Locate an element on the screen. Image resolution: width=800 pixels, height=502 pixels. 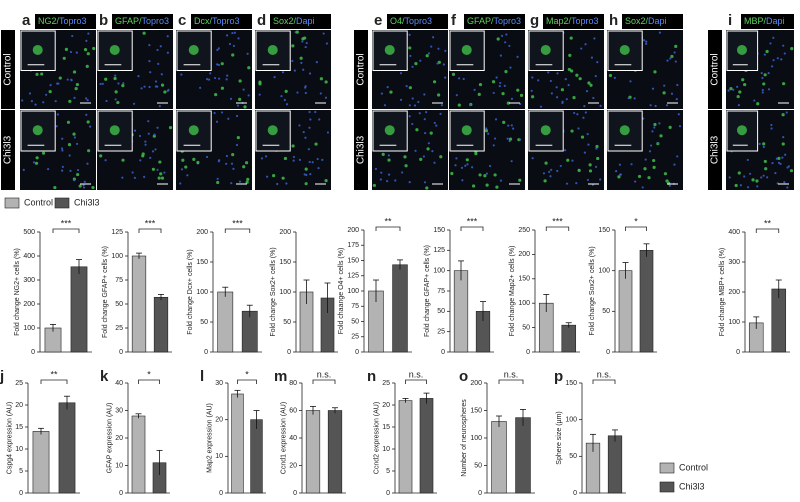
y-axis-label: Sphere size (µm) is located at coordinates (559, 437).